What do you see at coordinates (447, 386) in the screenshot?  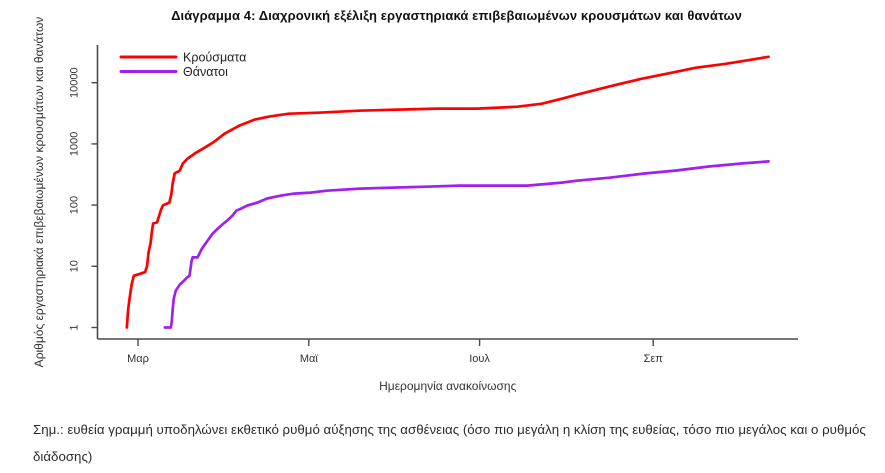 I see `x-axis-title: Ημερομηνία ανακοίνωσης` at bounding box center [447, 386].